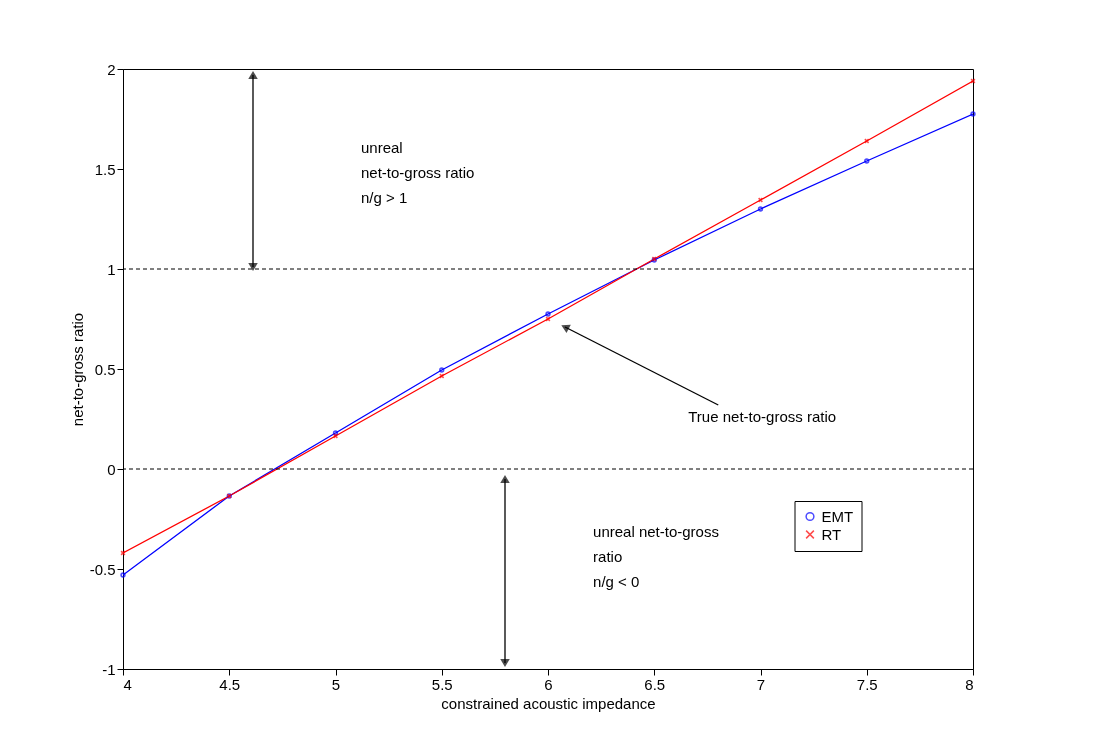 This screenshot has width=1102, height=752. What do you see at coordinates (77, 369) in the screenshot?
I see `y-axis-title: net-to-gross ratio` at bounding box center [77, 369].